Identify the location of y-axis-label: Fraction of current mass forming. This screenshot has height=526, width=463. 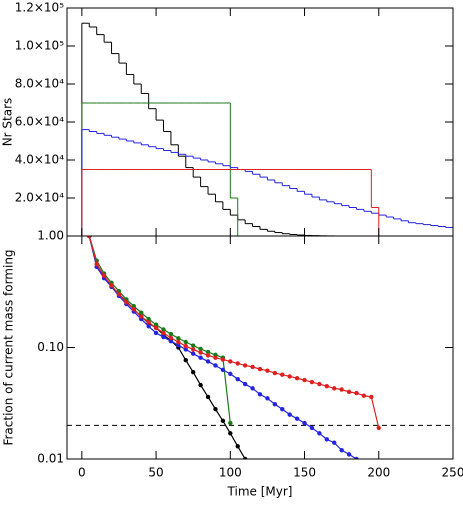
(9, 347).